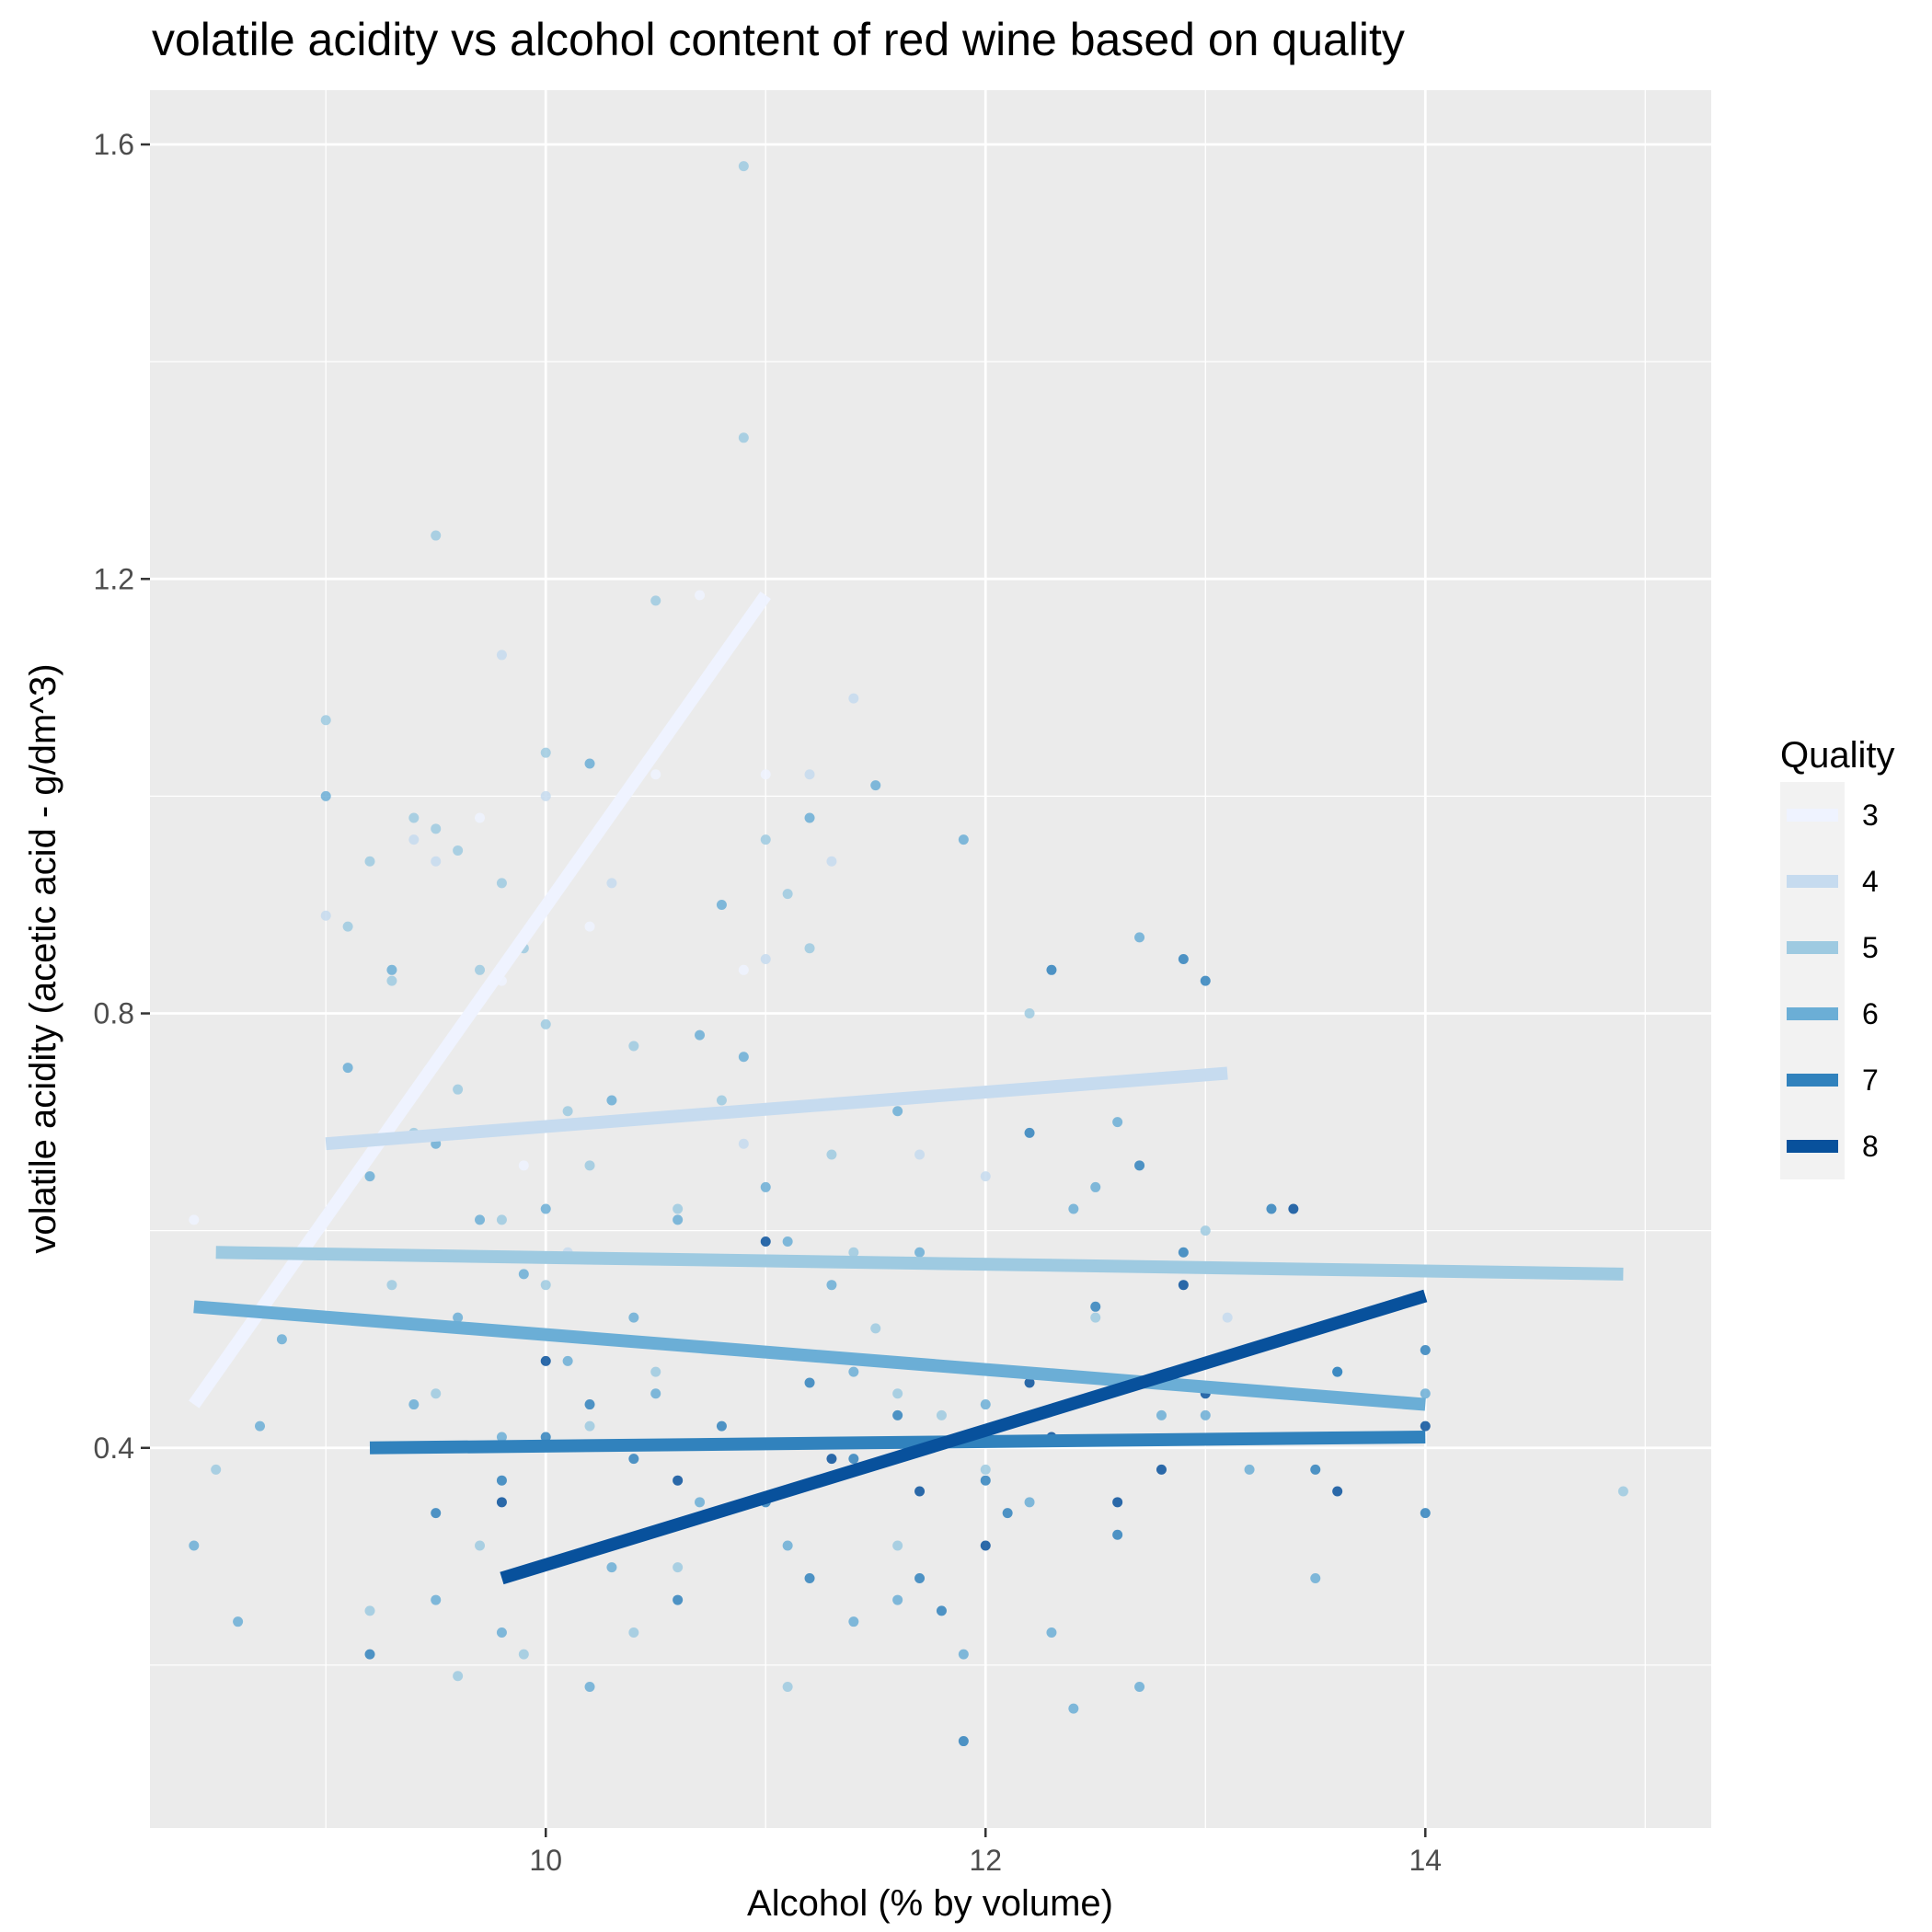 This screenshot has height=1932, width=1932. Describe the element at coordinates (114, 1014) in the screenshot. I see `y-tick-label: 0.8` at that location.